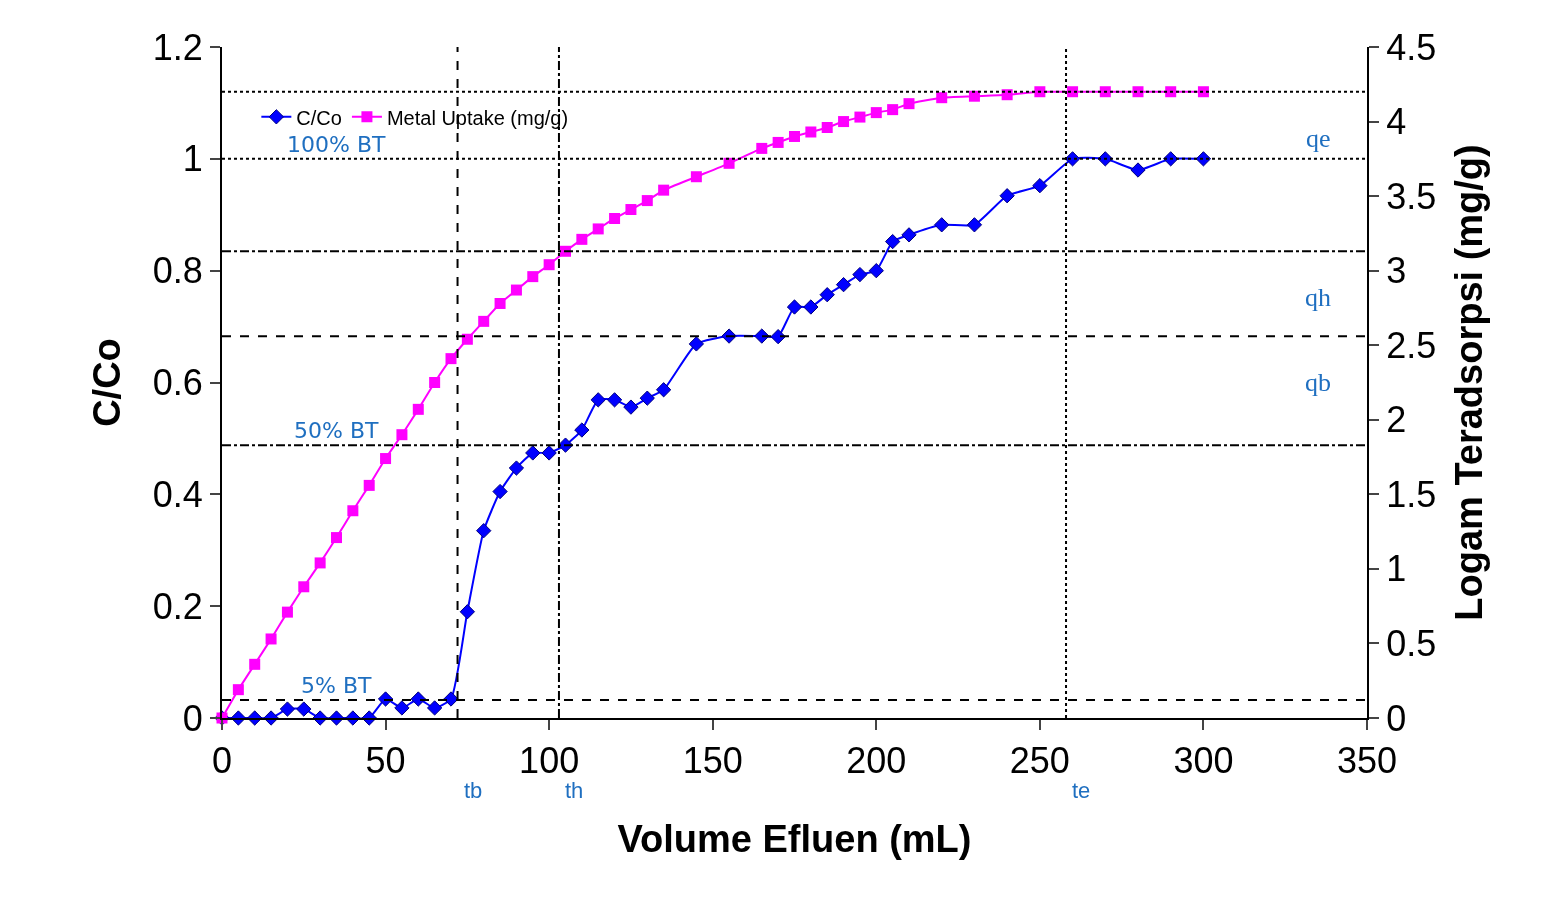 The height and width of the screenshot is (913, 1553). Describe the element at coordinates (192, 159) in the screenshot. I see `y-tick-label: 1` at that location.